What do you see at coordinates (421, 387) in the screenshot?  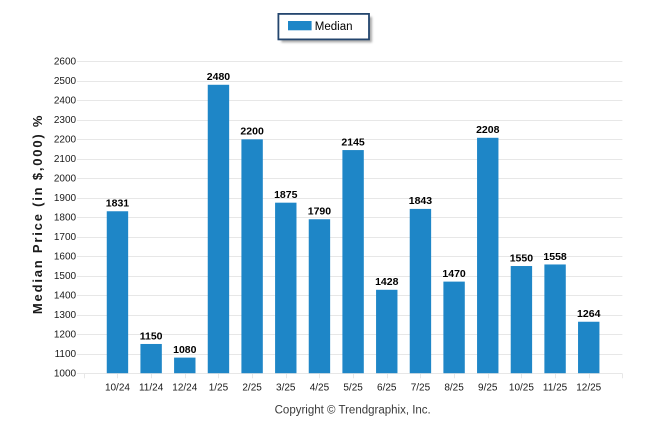 I see `svg-text: 7/25` at bounding box center [421, 387].